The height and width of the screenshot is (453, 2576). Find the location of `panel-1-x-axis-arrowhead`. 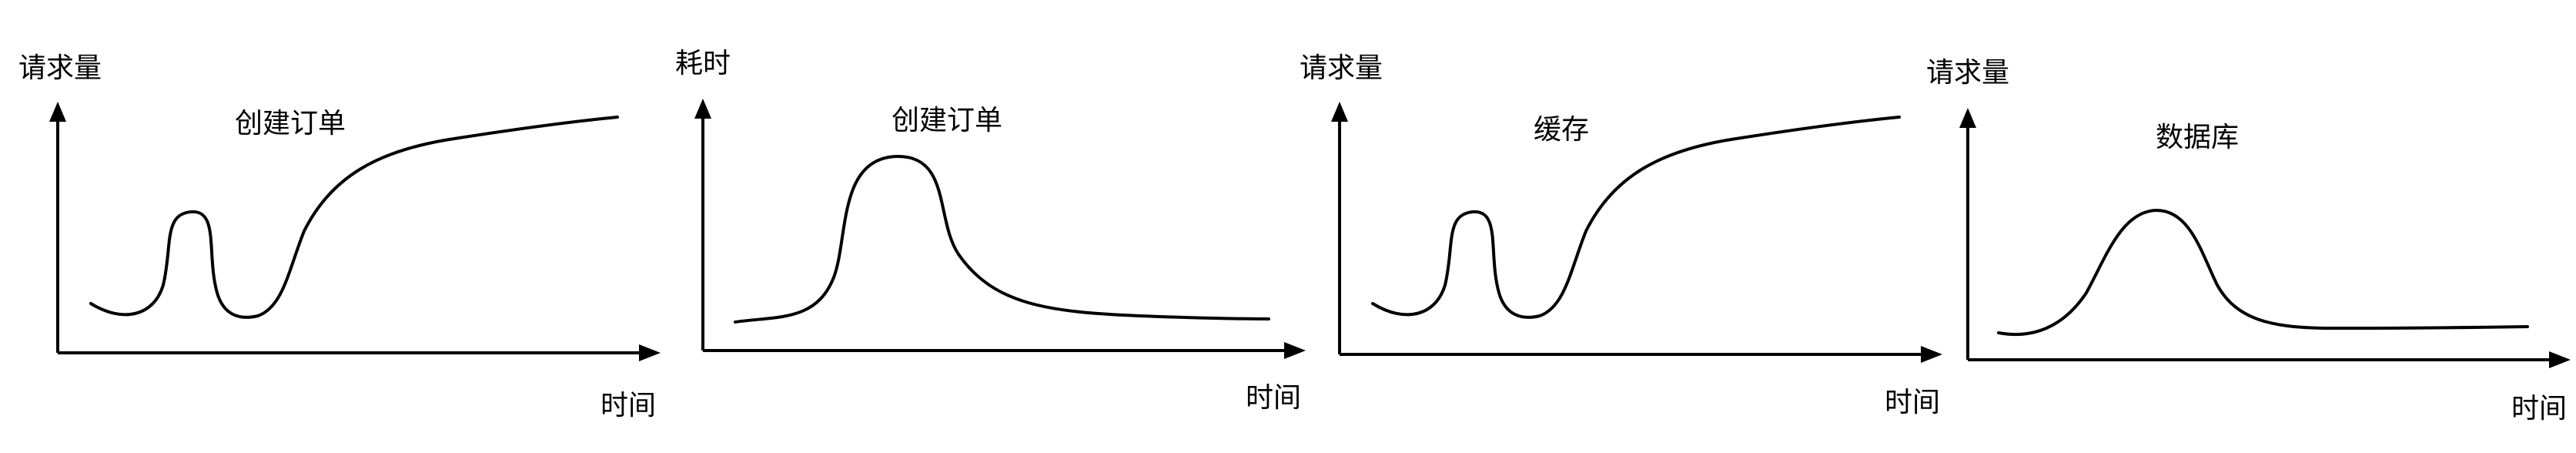

panel-1-x-axis-arrowhead is located at coordinates (650, 352).